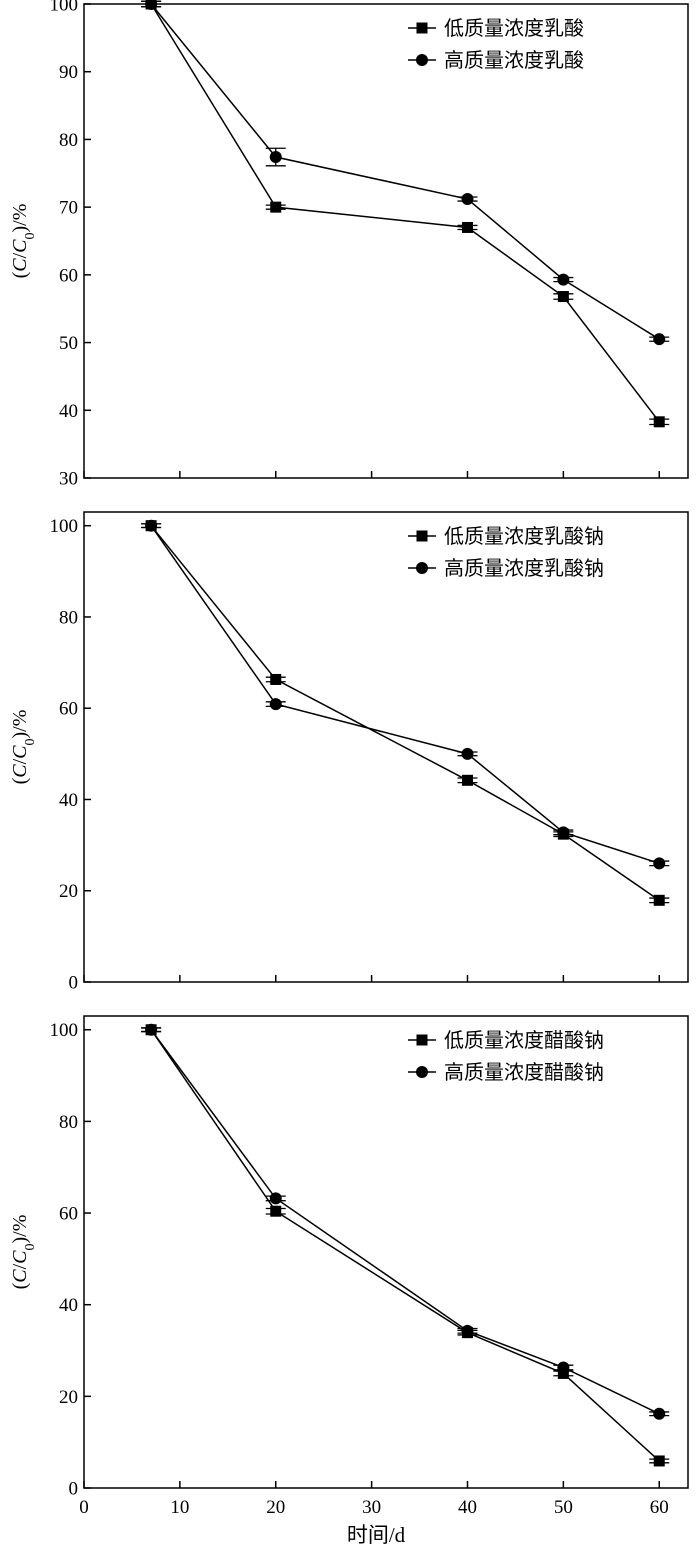 The height and width of the screenshot is (1559, 700). I want to click on legend-entry-1: 低质量浓度乳酸钠, so click(506, 536).